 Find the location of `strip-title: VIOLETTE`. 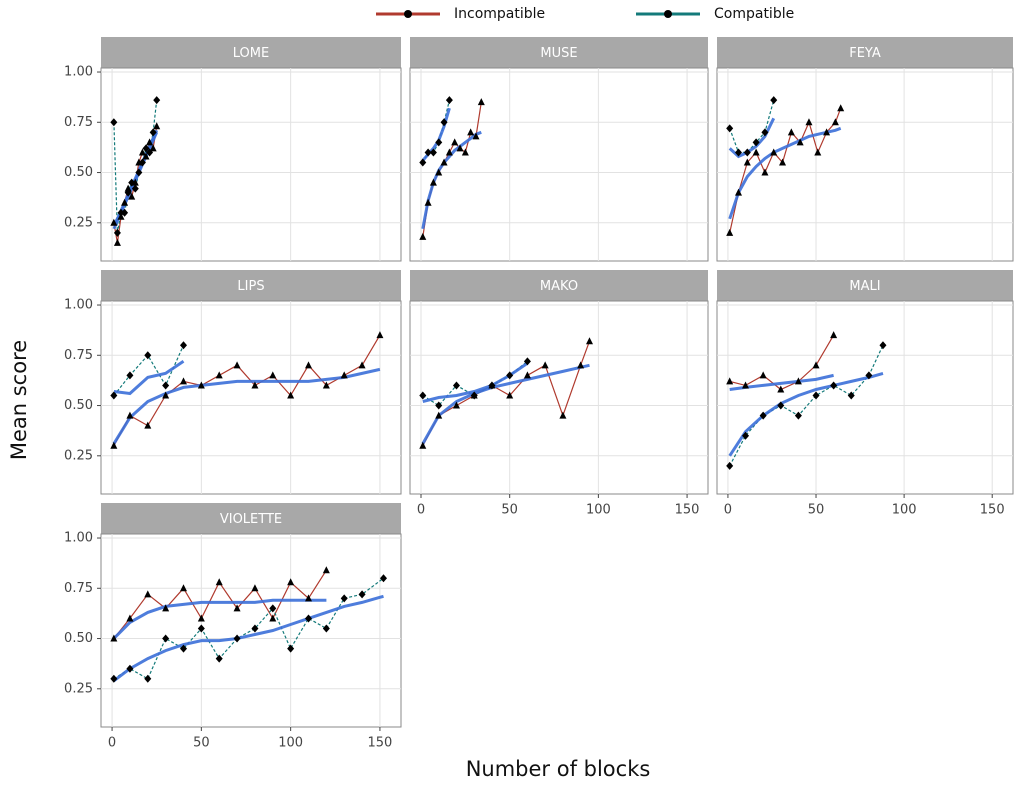

strip-title: VIOLETTE is located at coordinates (251, 519).